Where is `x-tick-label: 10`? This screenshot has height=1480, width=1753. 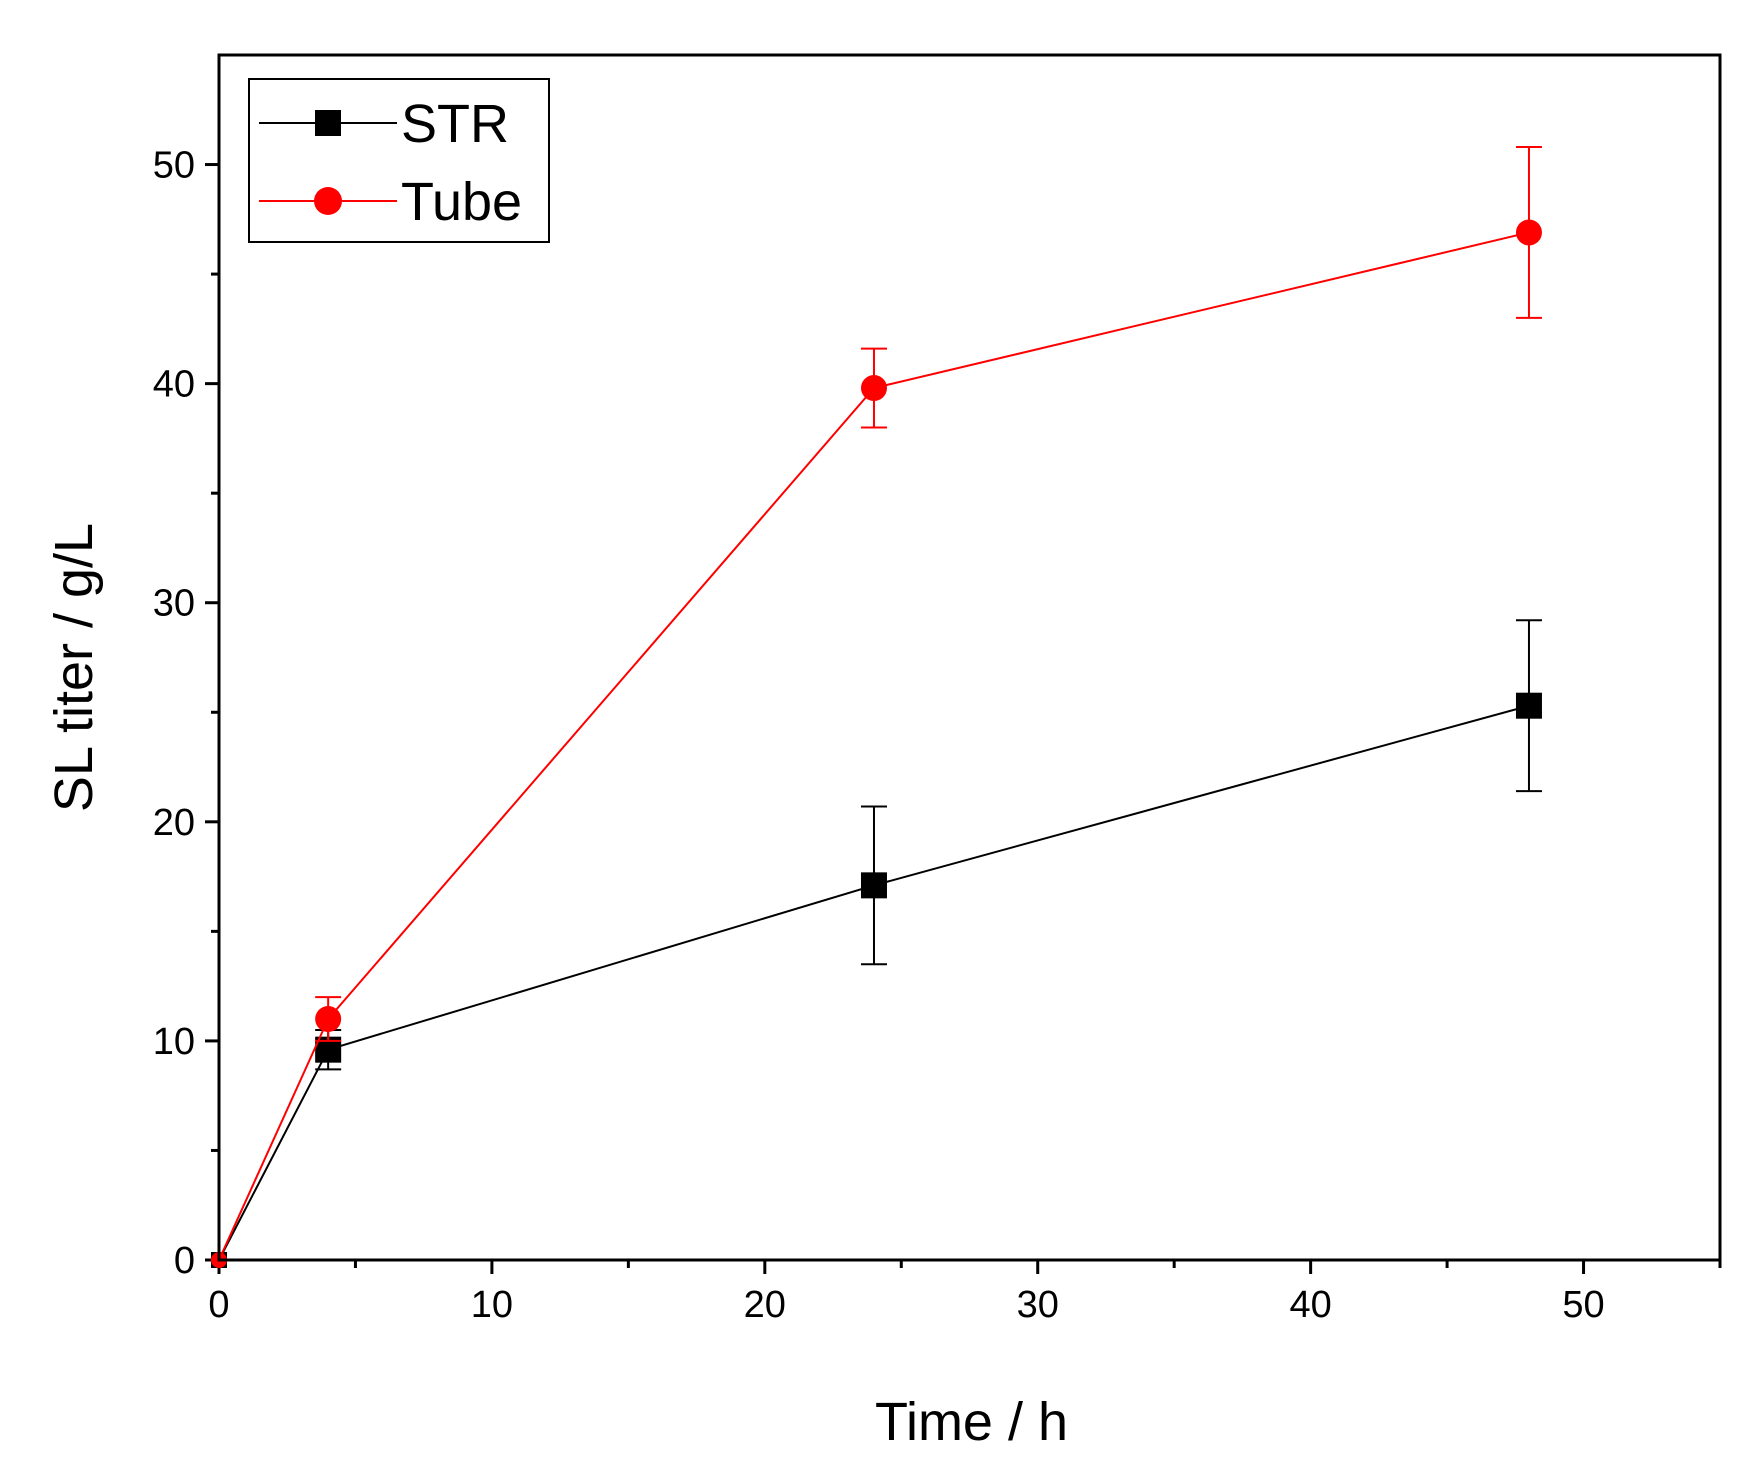 x-tick-label: 10 is located at coordinates (492, 1305).